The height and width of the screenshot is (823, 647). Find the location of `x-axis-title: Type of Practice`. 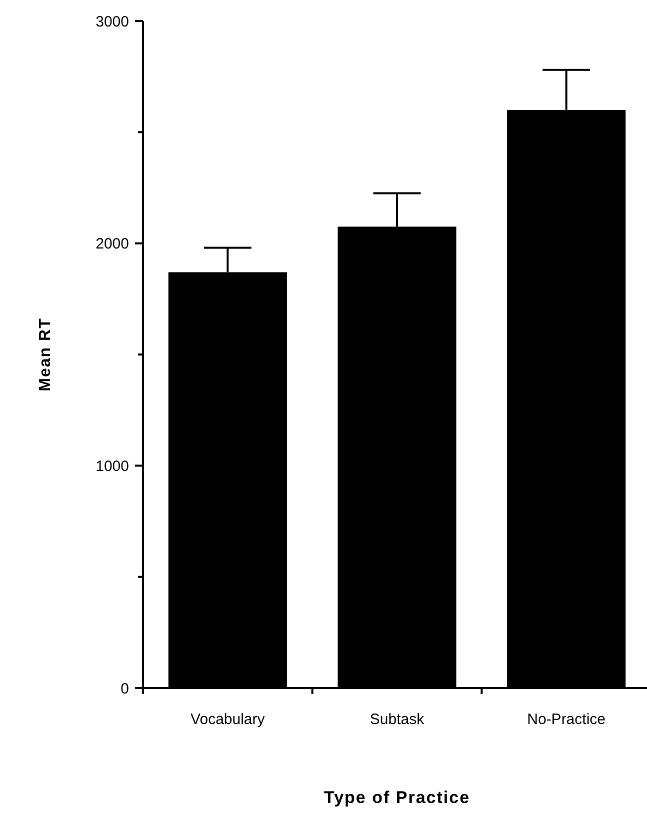

x-axis-title: Type of Practice is located at coordinates (397, 797).